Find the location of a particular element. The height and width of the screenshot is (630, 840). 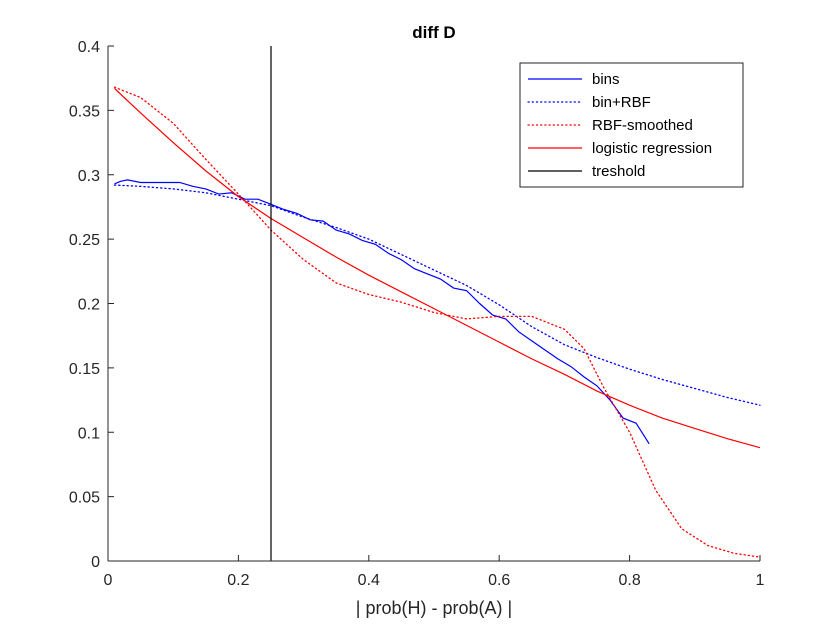

x-tick-label: 0.4 is located at coordinates (369, 580).